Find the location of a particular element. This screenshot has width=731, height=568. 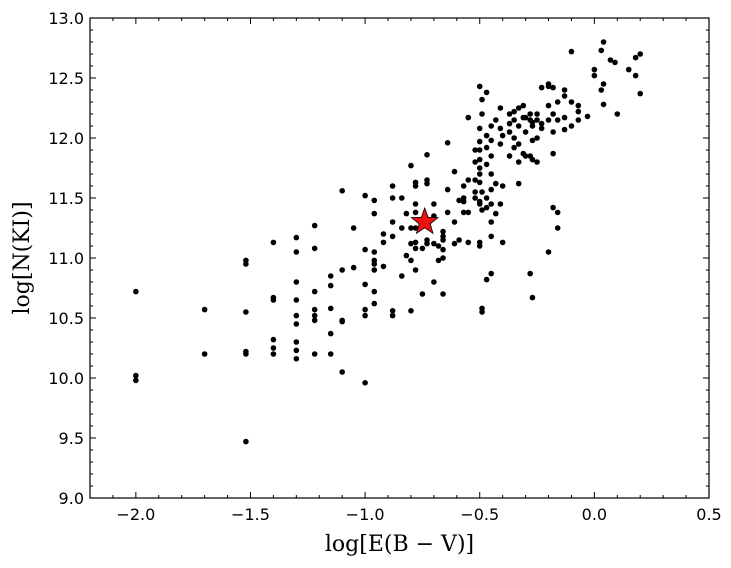

y-tick-labels: 9.0 9.5 10.0 10.5 11.0 11.5 12.0 12.5 13.0 is located at coordinates (66, 258).